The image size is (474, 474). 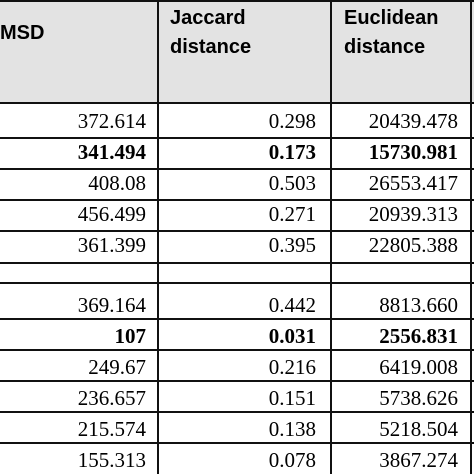 I want to click on msd-cell: 107, so click(x=130, y=336).